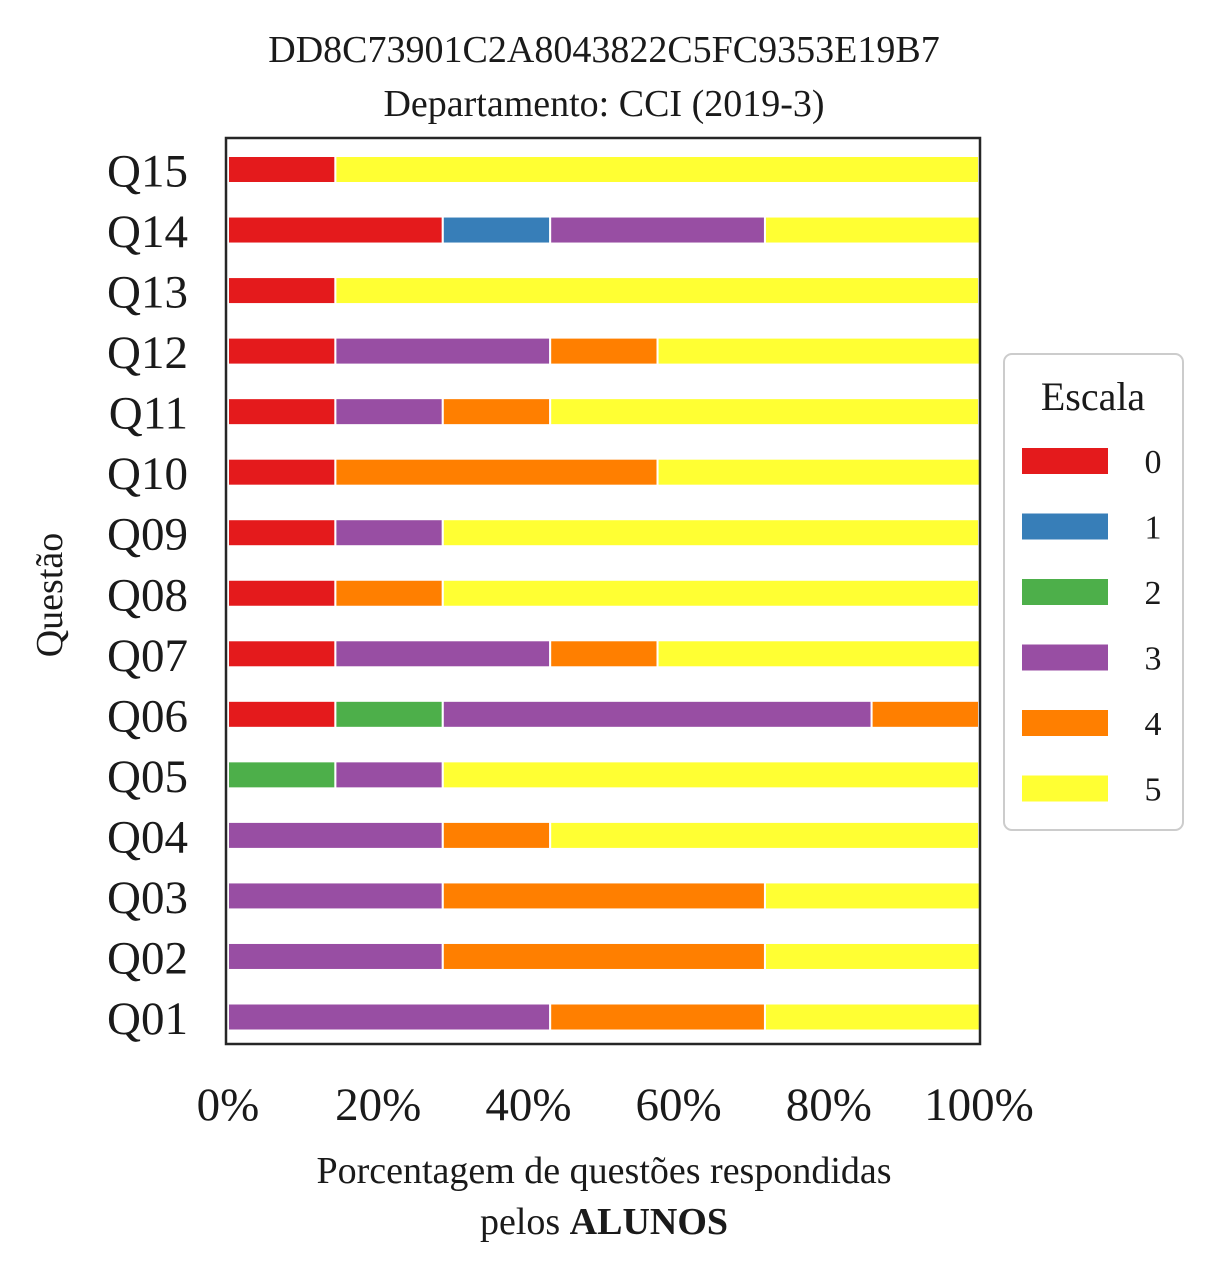 Image resolution: width=1213 pixels, height=1275 pixels. What do you see at coordinates (649, 1222) in the screenshot?
I see `x-axis-label-bold: ALUNOS` at bounding box center [649, 1222].